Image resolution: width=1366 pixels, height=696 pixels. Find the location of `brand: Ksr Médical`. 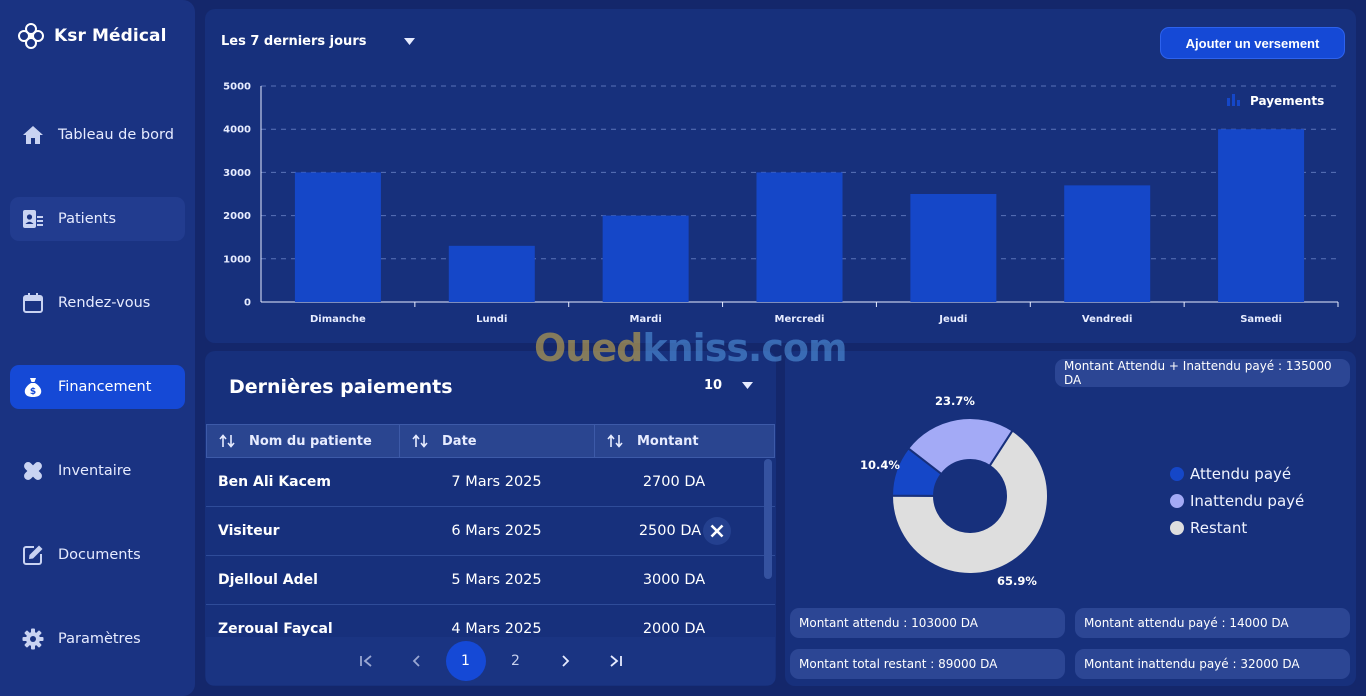

brand: Ksr Médical is located at coordinates (92, 36).